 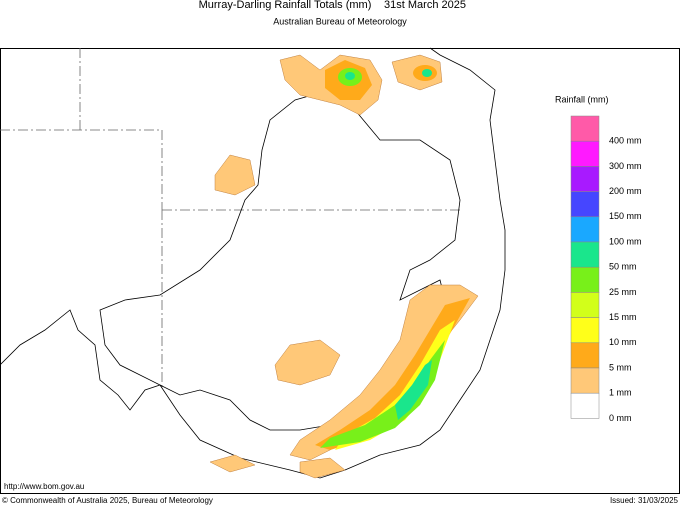 I want to click on legend-label: 300 mm, so click(x=625, y=166).